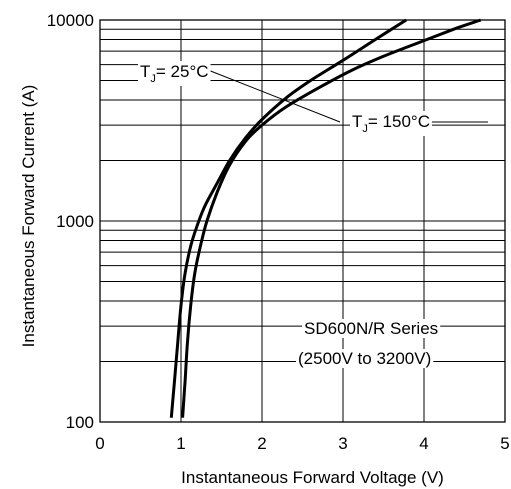 This screenshot has height=489, width=511. I want to click on y-tick-label: 10000, so click(70, 20).